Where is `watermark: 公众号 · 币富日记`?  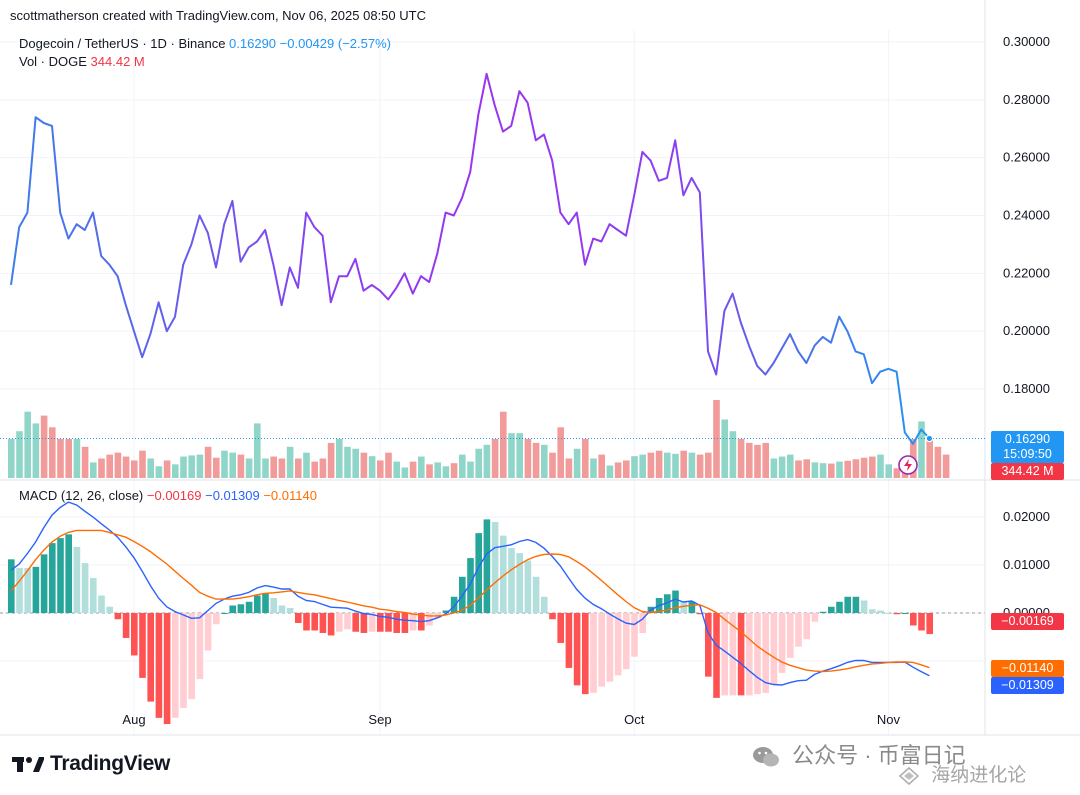
watermark: 公众号 · 币富日记 is located at coordinates (859, 754).